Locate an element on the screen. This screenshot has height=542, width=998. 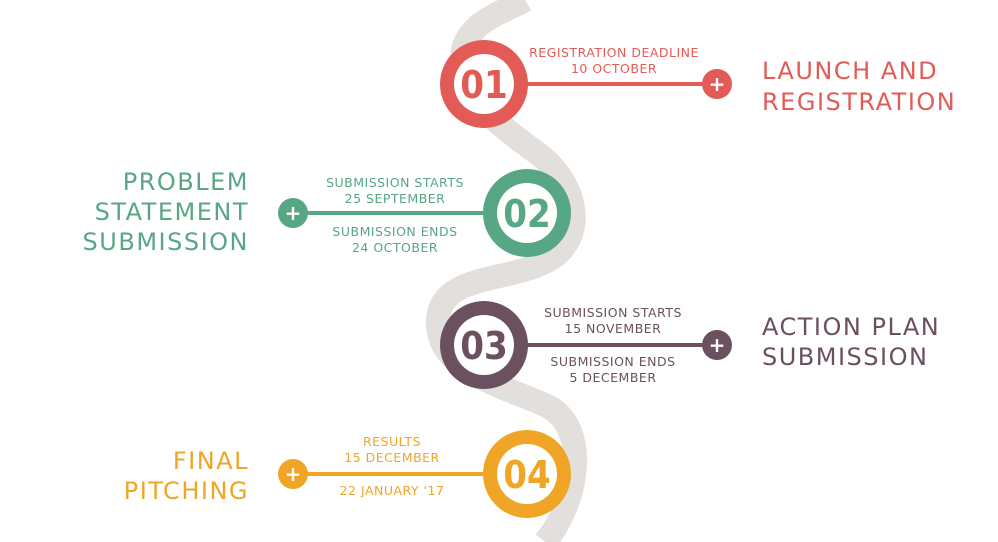
stage-04-date-top-line-1: RESULTS is located at coordinates (392, 441).